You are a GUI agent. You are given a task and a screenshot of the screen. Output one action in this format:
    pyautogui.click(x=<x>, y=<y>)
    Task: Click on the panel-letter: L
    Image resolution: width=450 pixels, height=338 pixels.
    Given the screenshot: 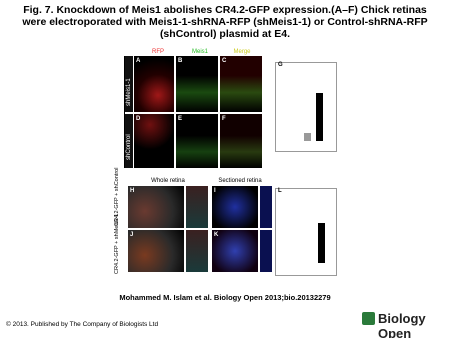 What is the action you would take?
    pyautogui.click(x=280, y=191)
    